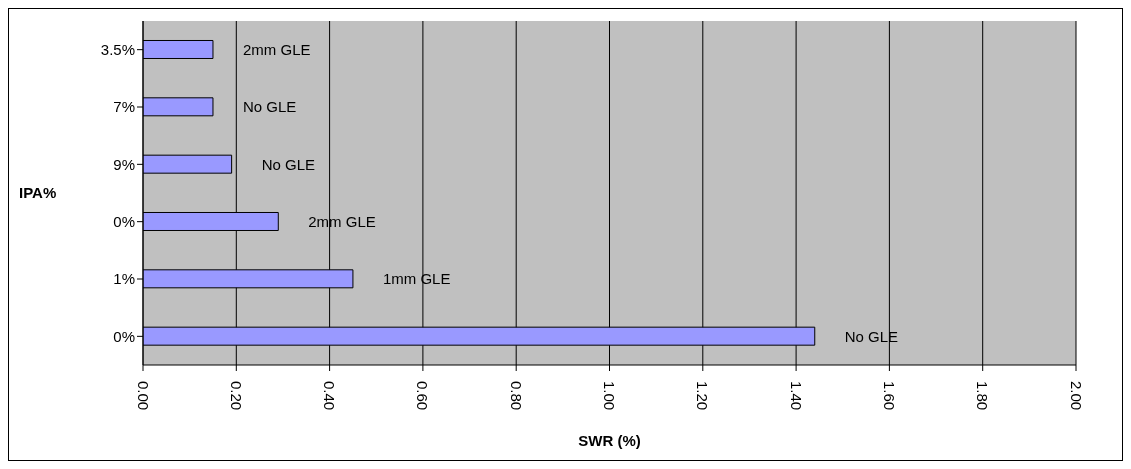  What do you see at coordinates (124, 164) in the screenshot?
I see `y-tick-label: 9%` at bounding box center [124, 164].